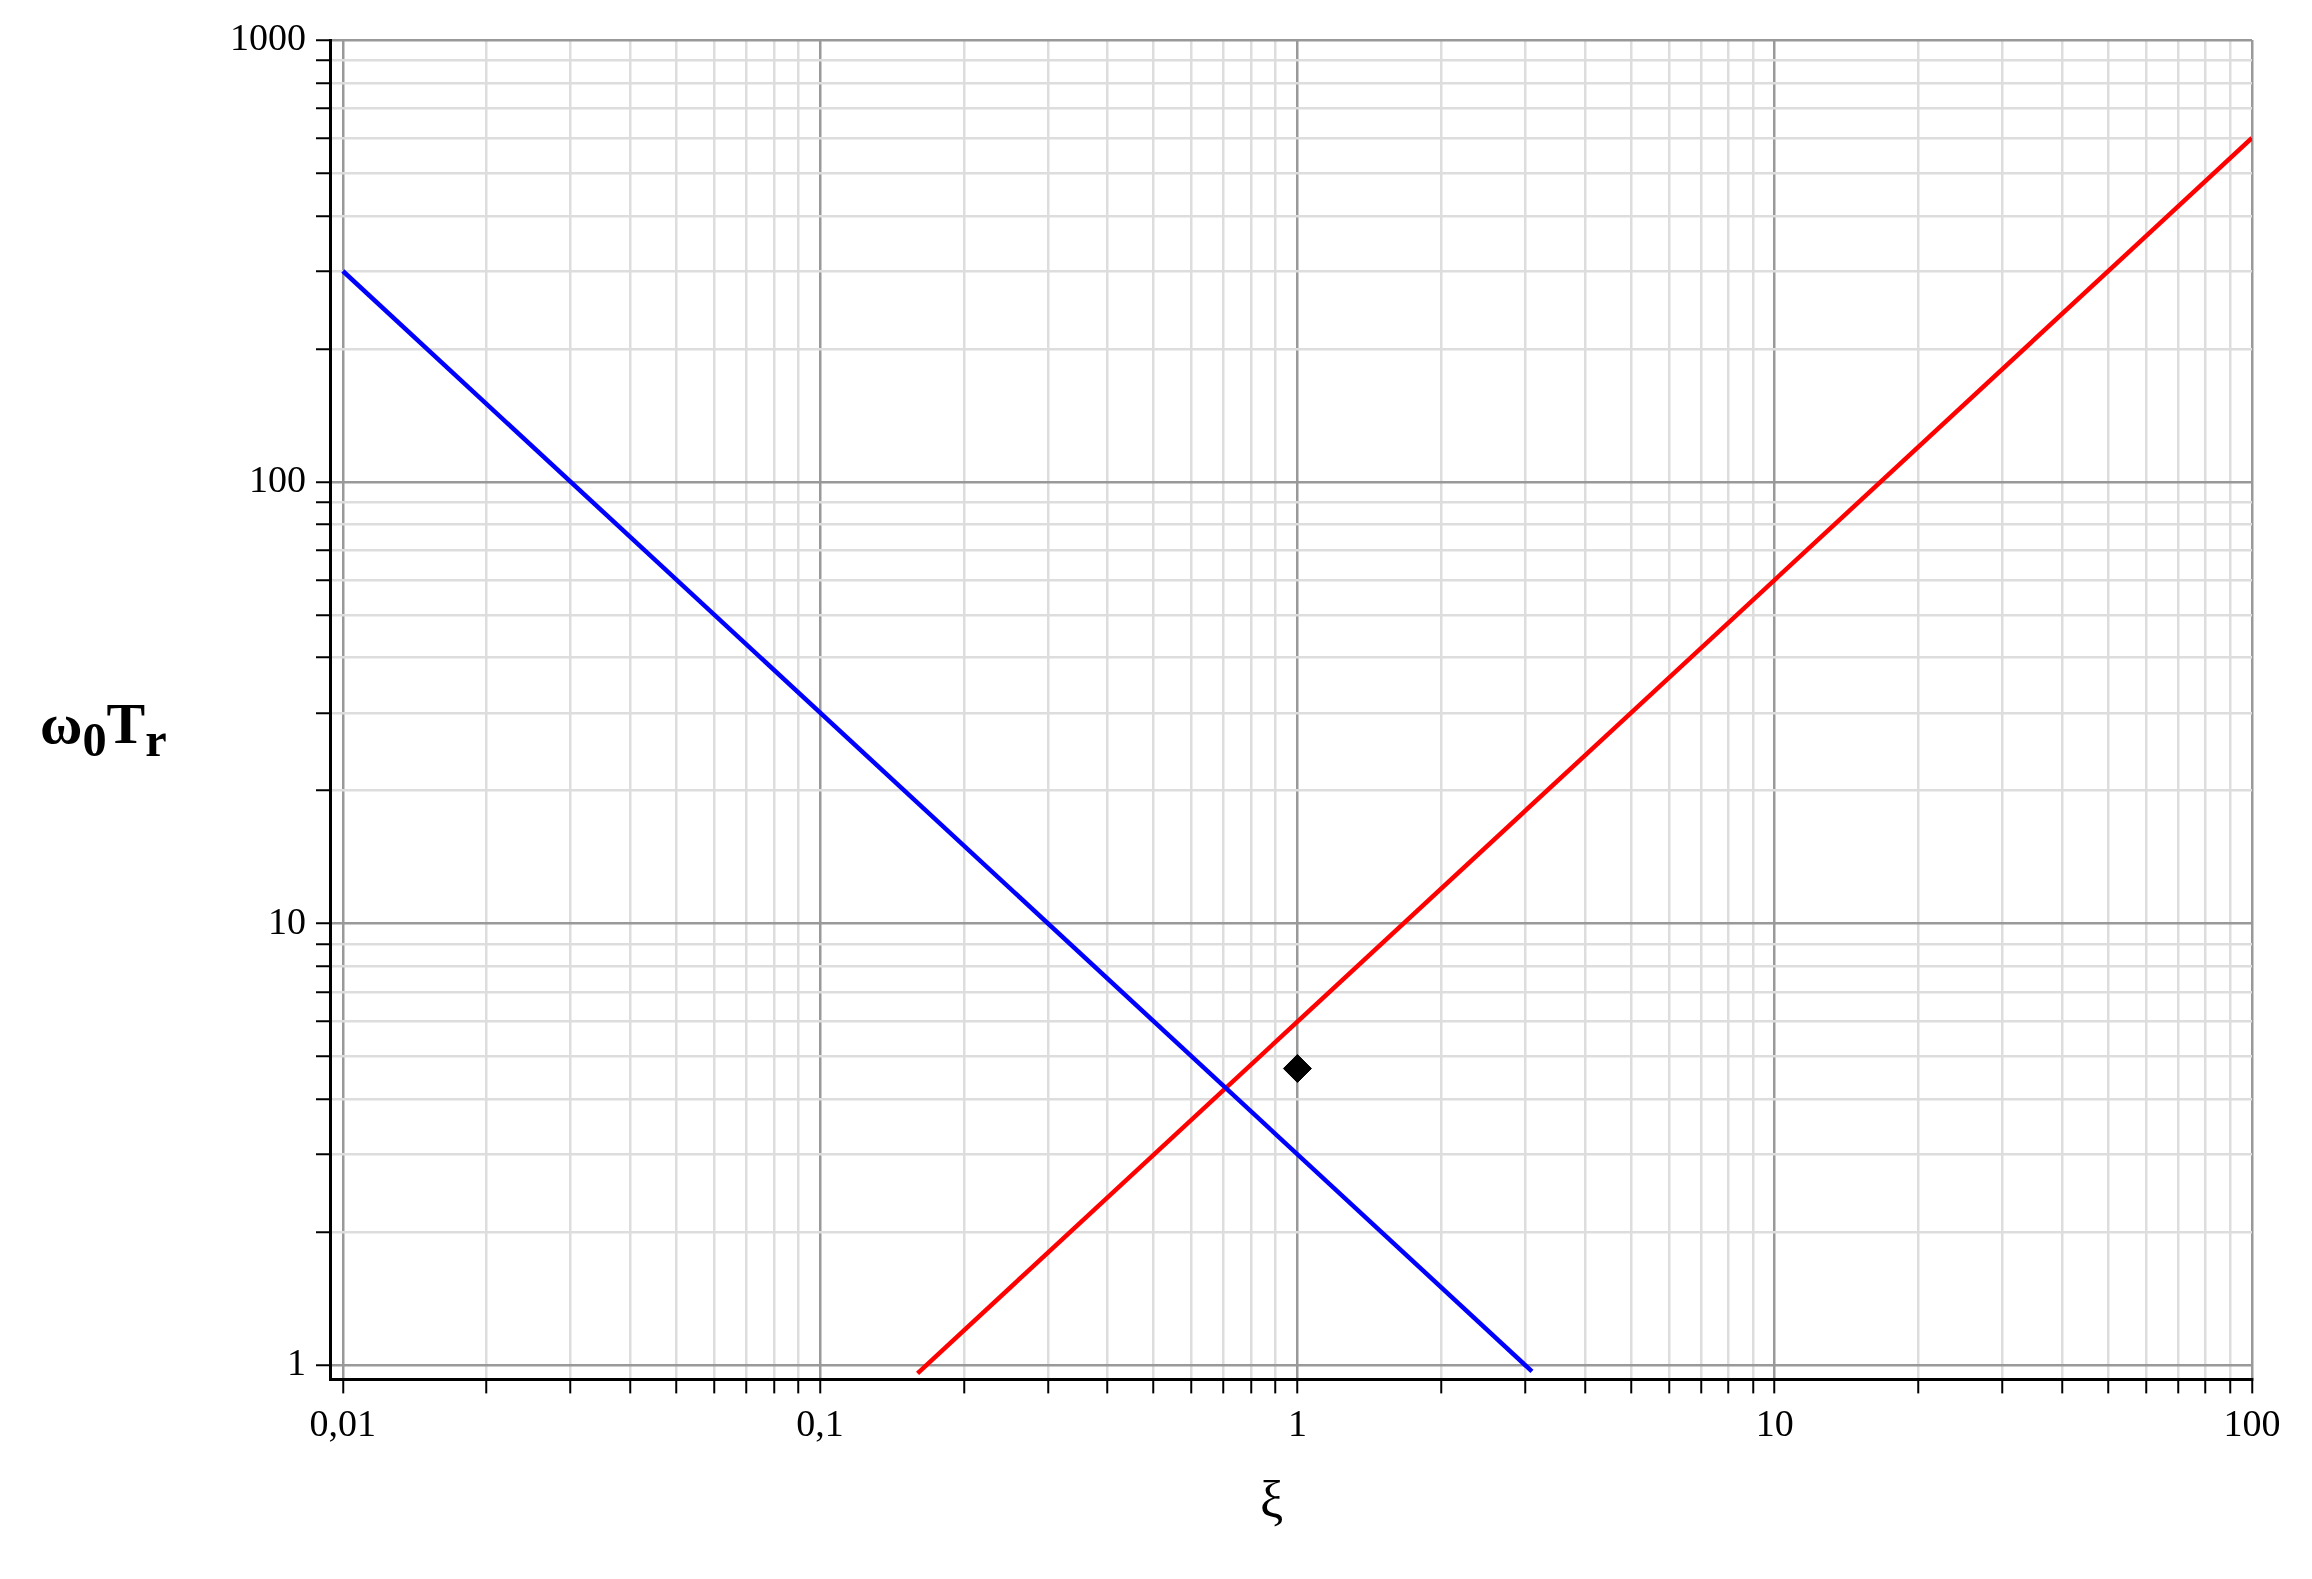  I want to click on y-axis-title: ω$_{0}$T$_{r}$, so click(103, 728).